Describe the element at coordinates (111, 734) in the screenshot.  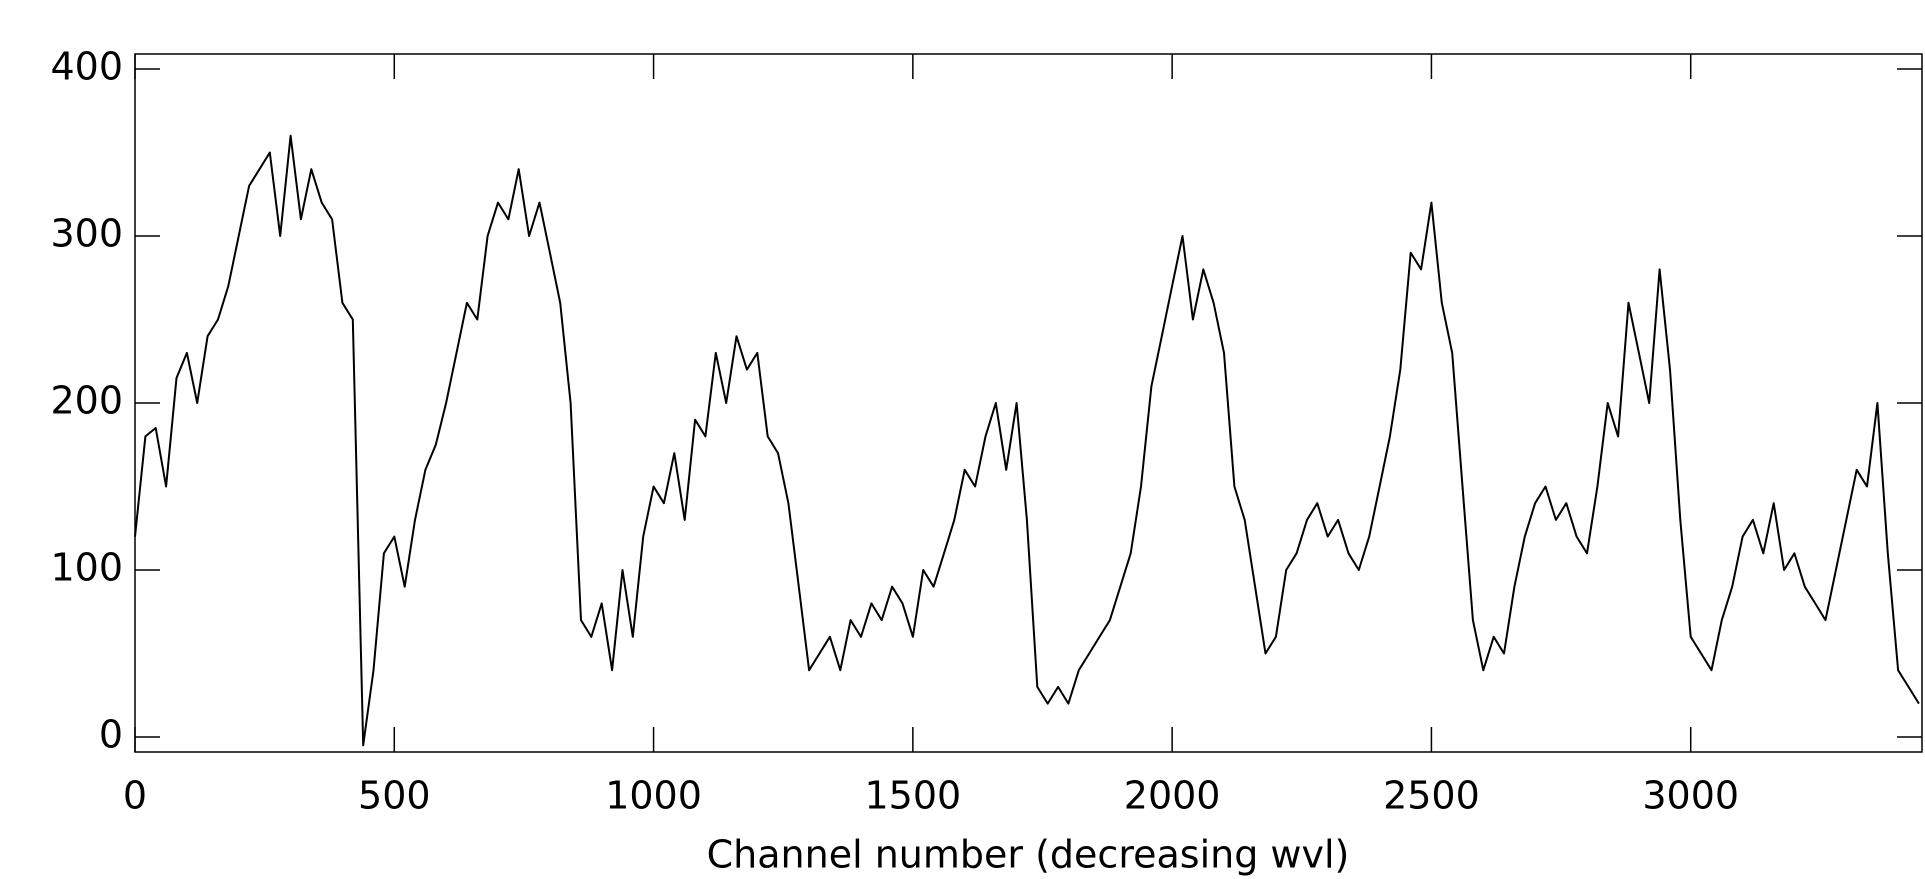
I see `y-tick-label: 0` at that location.